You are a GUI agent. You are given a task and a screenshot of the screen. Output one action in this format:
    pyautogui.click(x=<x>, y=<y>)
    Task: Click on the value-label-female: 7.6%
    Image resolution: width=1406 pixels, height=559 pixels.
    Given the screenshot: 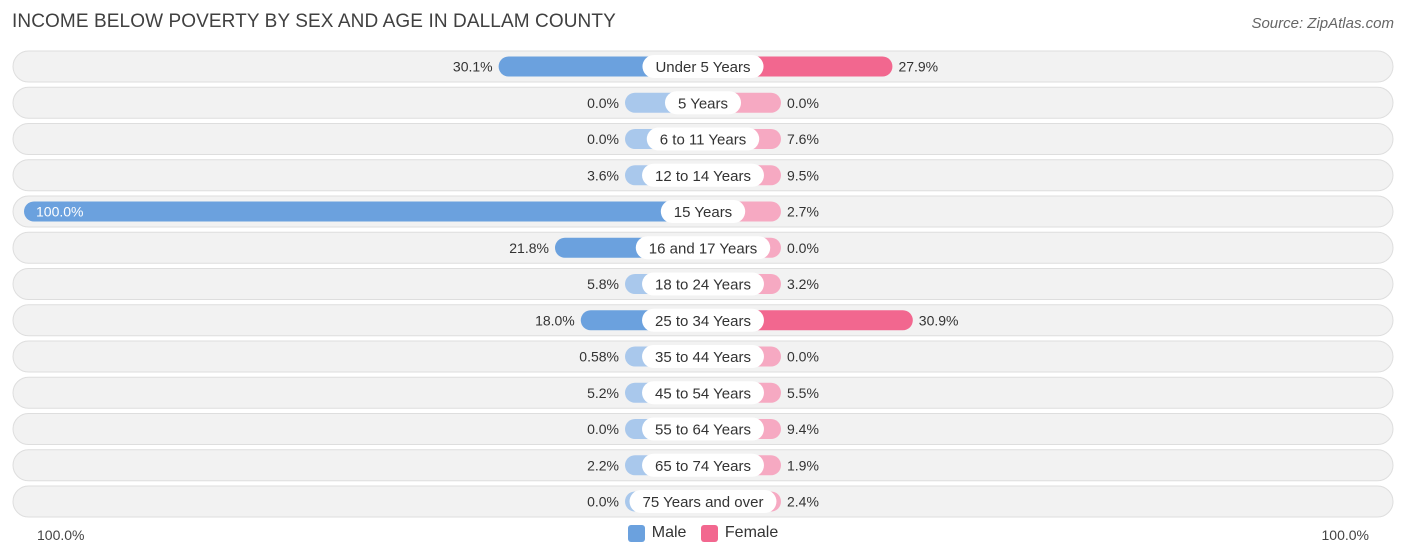 What is the action you would take?
    pyautogui.click(x=803, y=139)
    